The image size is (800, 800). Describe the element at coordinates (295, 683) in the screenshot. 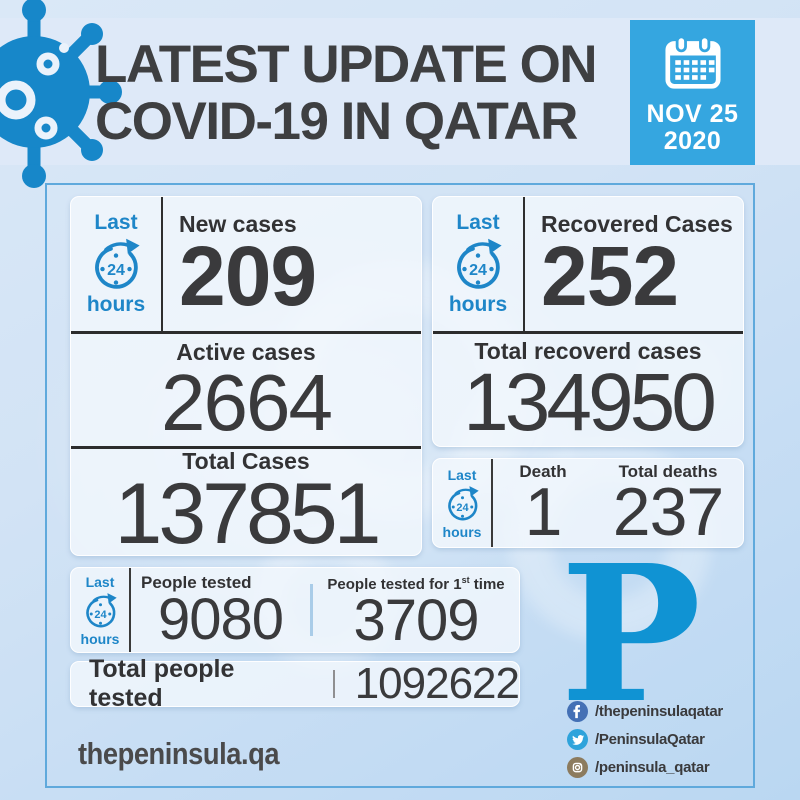

I see `total-tested-card: Total people tested 1092622` at that location.